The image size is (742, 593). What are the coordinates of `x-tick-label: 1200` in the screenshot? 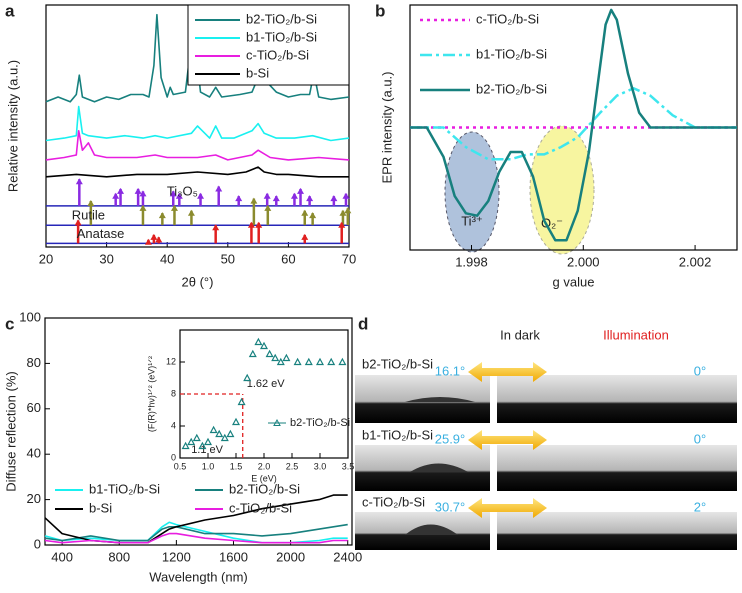 It's located at (176, 556).